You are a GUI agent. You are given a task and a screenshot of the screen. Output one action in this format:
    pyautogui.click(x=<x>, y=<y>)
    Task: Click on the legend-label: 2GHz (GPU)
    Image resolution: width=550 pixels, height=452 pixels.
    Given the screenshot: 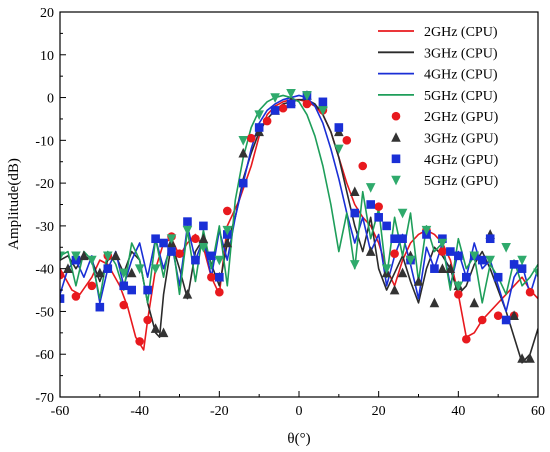 What is the action you would take?
    pyautogui.click(x=461, y=117)
    